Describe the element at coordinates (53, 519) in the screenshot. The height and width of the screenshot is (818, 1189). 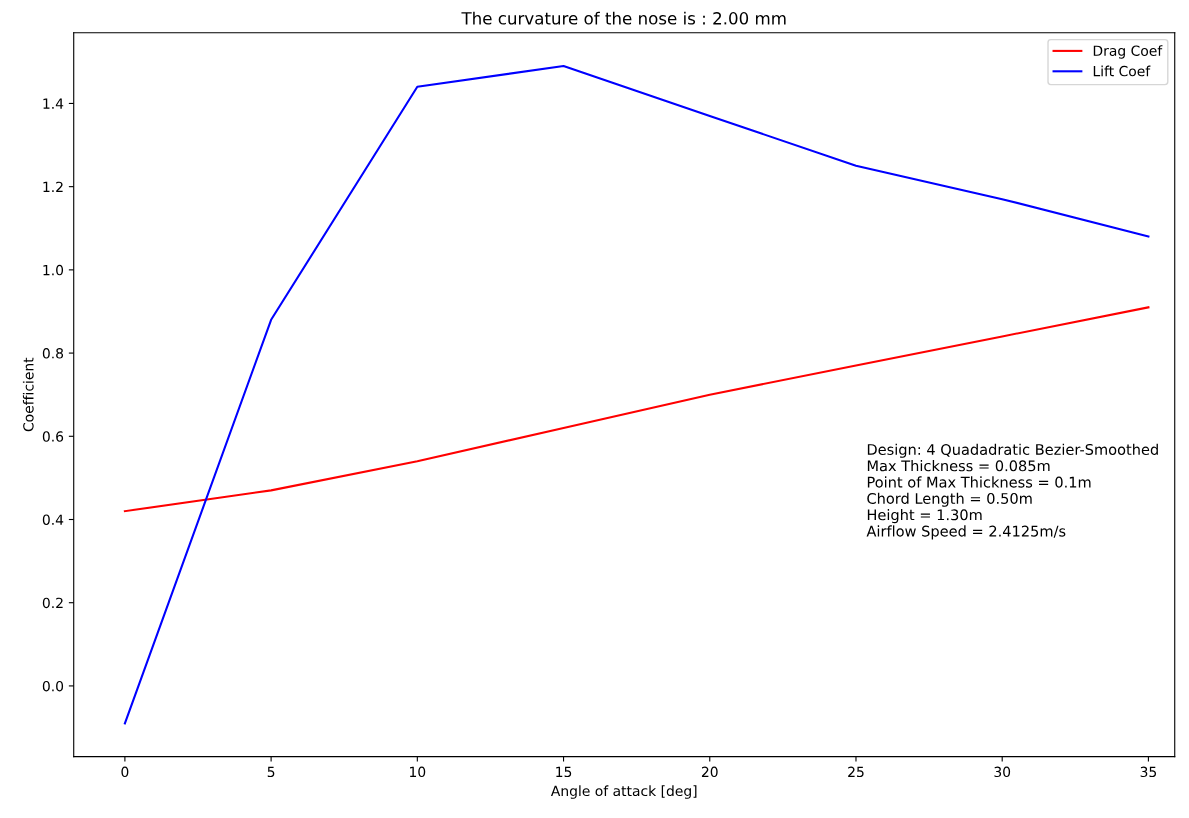
I see `y-tick-label: 0.4` at that location.